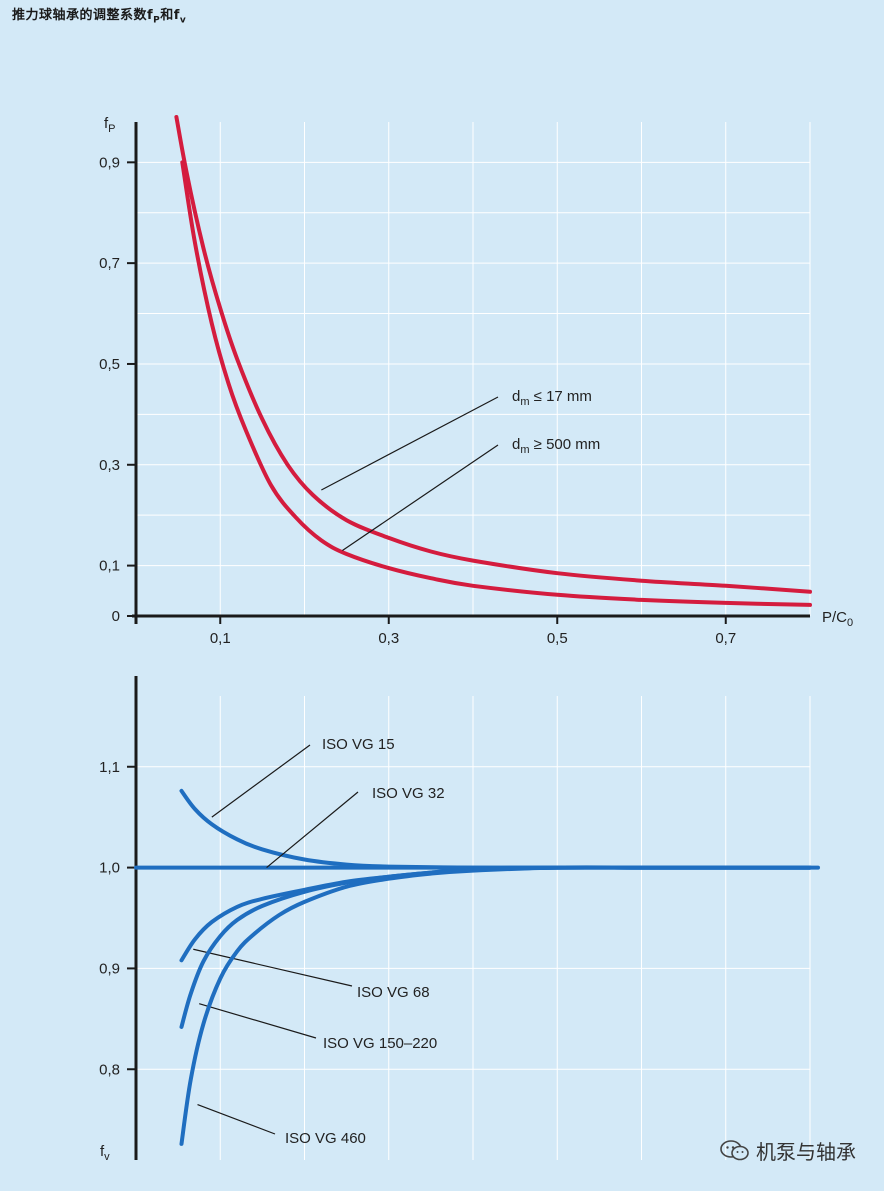 The image size is (884, 1191). What do you see at coordinates (556, 446) in the screenshot?
I see `series-label: dm ≥ 500 mm` at bounding box center [556, 446].